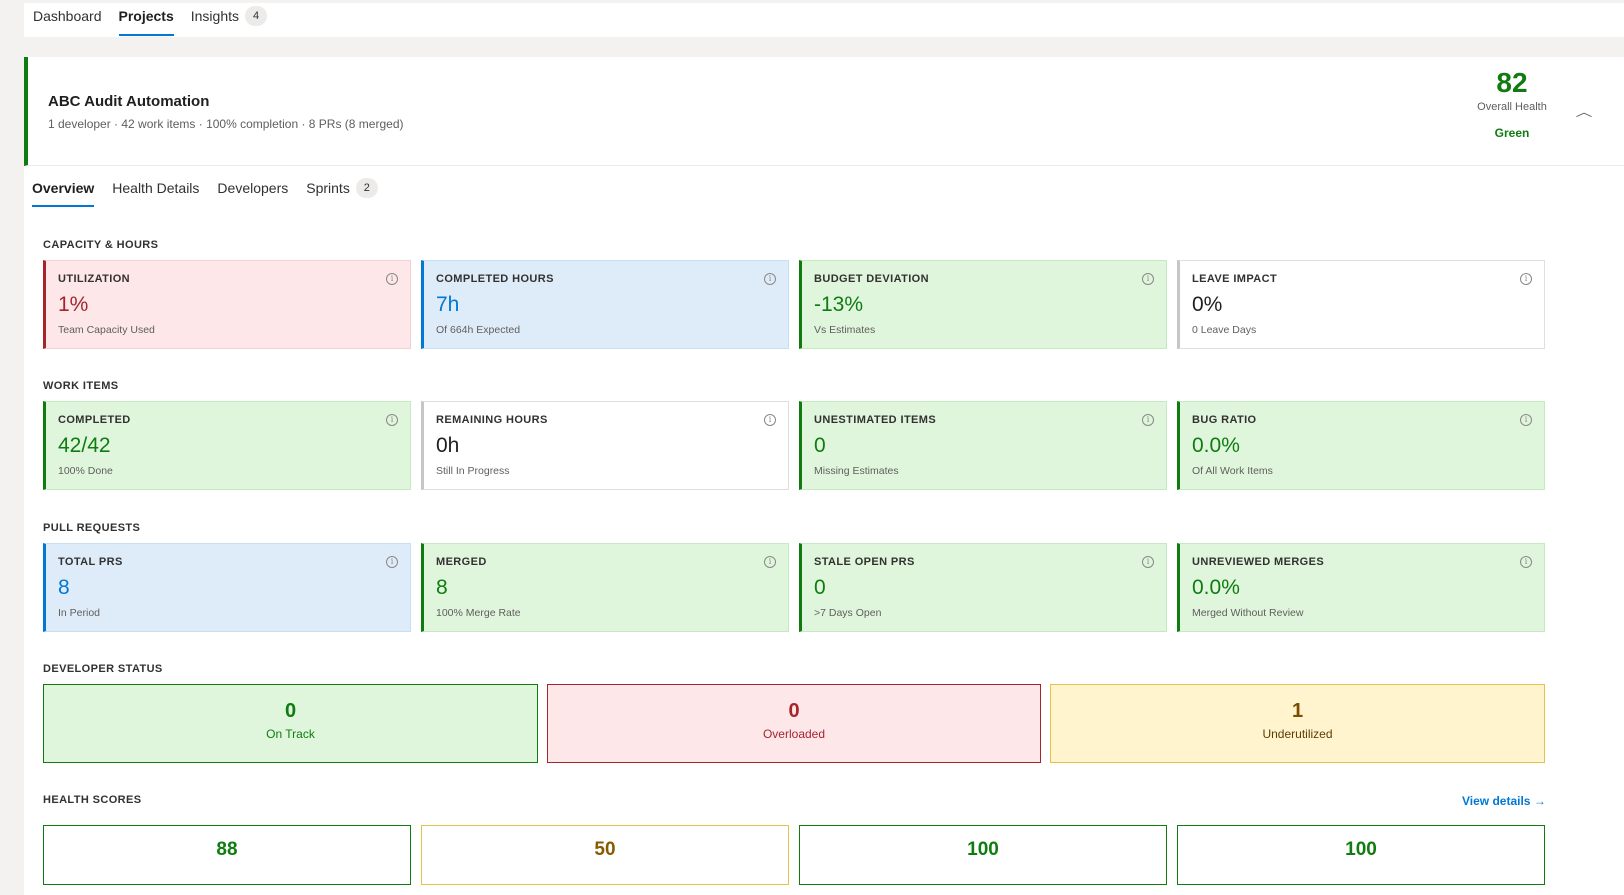 The height and width of the screenshot is (895, 1624). What do you see at coordinates (845, 330) in the screenshot?
I see `metric-subtitle: Vs Estimates` at bounding box center [845, 330].